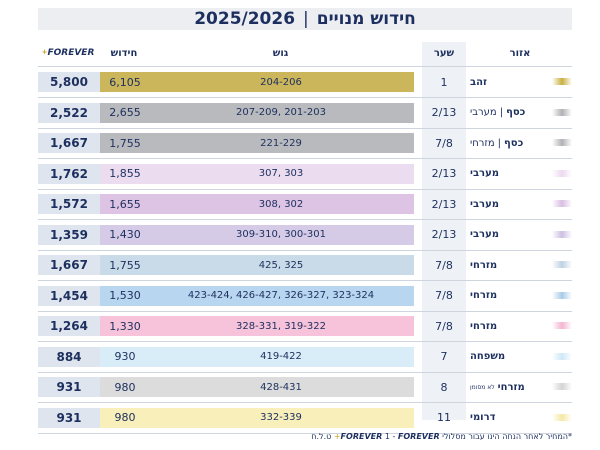 Image resolution: width=600 pixels, height=450 pixels. Describe the element at coordinates (510, 82) in the screenshot. I see `area-name: זהב` at that location.